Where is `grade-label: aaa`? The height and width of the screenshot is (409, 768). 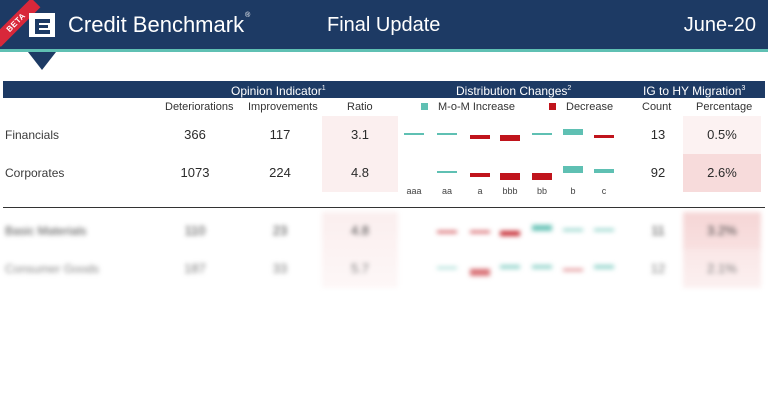
grade-label: aaa is located at coordinates (414, 191).